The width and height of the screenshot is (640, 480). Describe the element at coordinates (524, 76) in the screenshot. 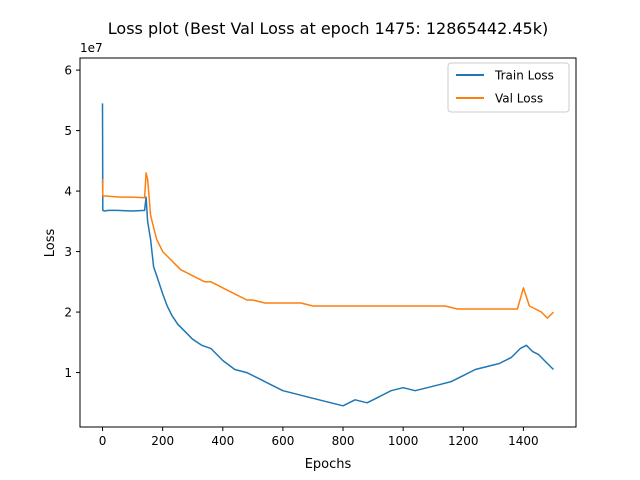

I see `legend-label-train-loss: Train Loss` at that location.